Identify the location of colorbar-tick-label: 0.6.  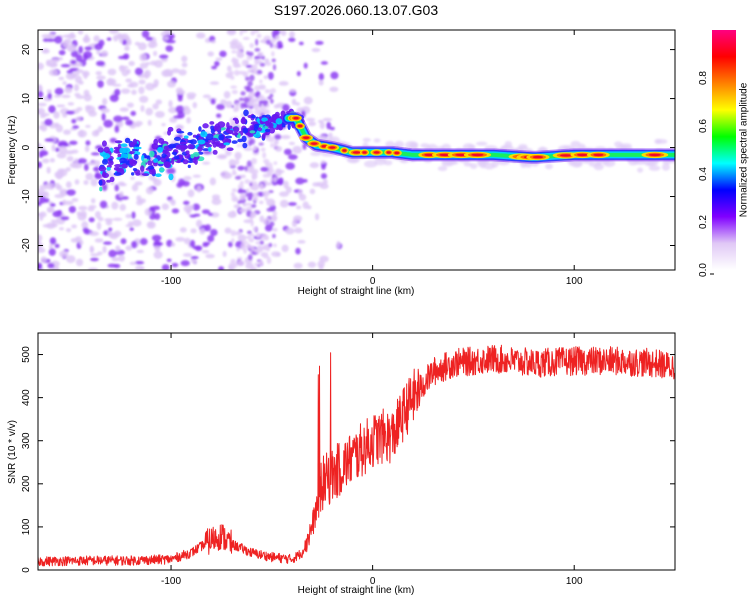
(703, 126).